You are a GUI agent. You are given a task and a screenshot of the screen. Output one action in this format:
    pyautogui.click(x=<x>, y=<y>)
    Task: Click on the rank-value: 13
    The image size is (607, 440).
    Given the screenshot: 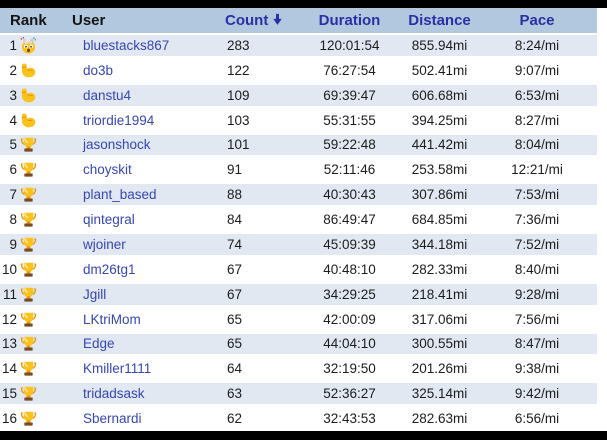 What is the action you would take?
    pyautogui.click(x=9, y=344)
    